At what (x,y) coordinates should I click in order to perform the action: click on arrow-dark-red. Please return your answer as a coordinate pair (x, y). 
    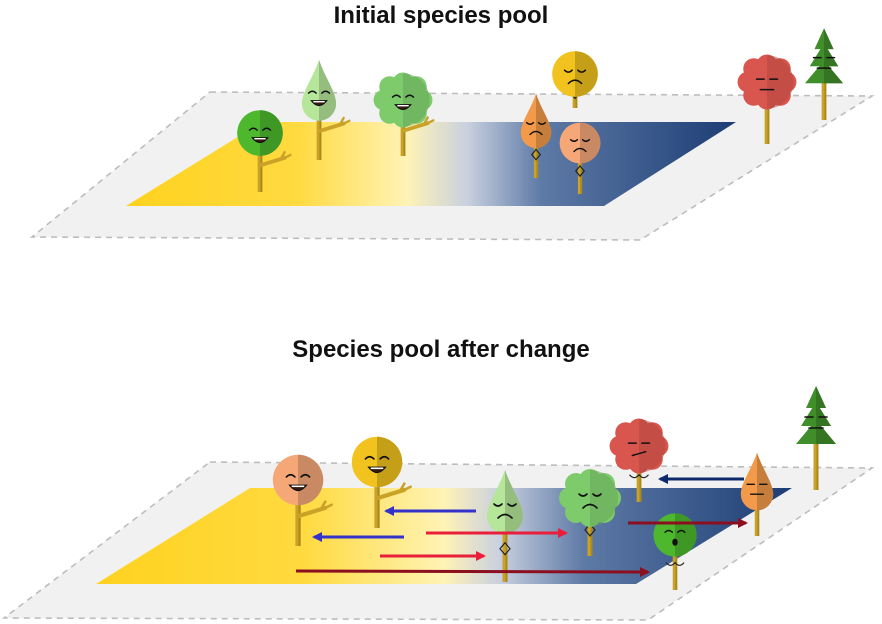
    Looking at the image, I should click on (472, 571).